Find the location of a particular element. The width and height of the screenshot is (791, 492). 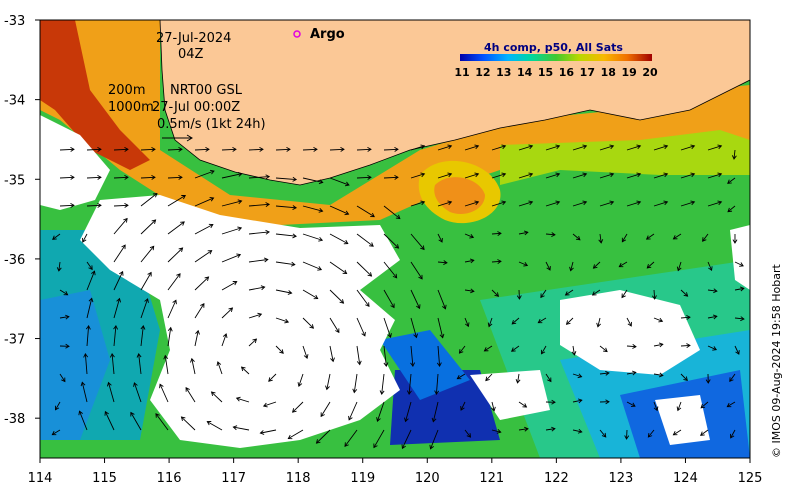

argo-marker-legend: Argo is located at coordinates (319, 34).